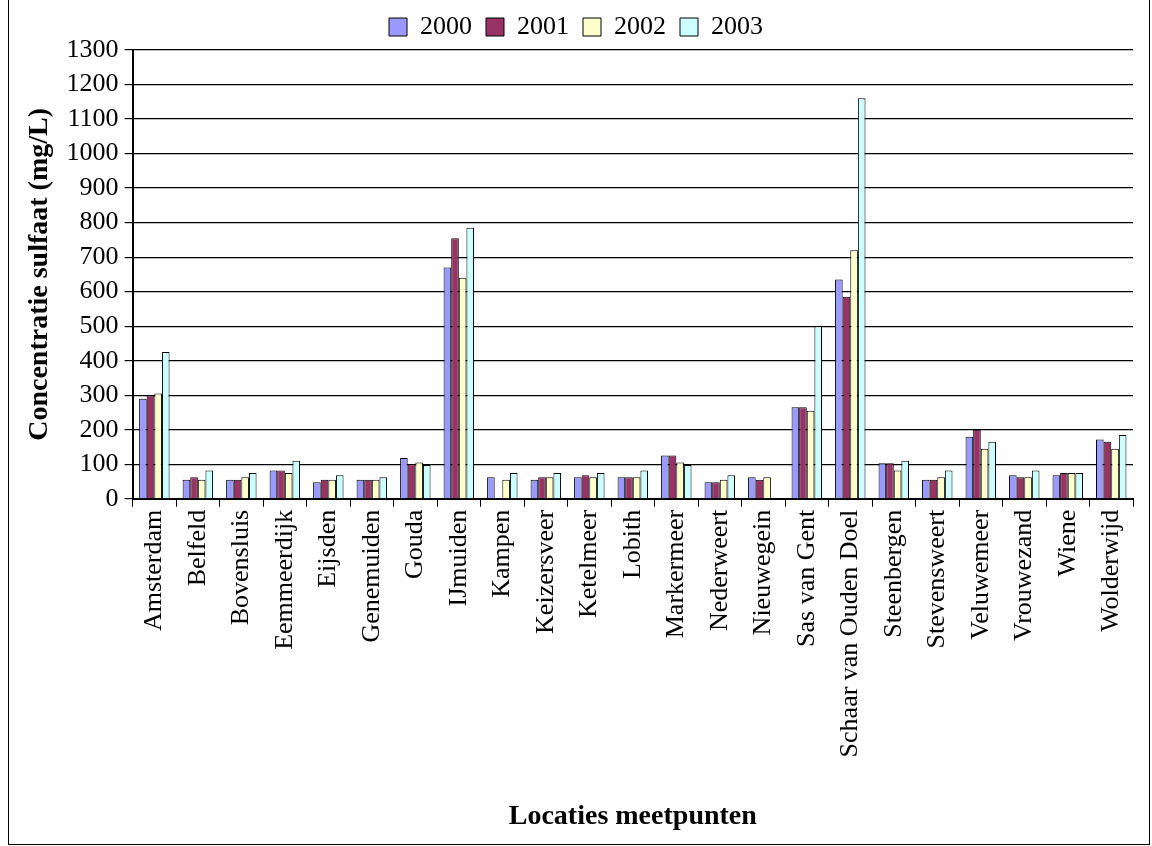 The width and height of the screenshot is (1152, 846). What do you see at coordinates (718, 570) in the screenshot?
I see `x-tick-label: Nederweert` at bounding box center [718, 570].